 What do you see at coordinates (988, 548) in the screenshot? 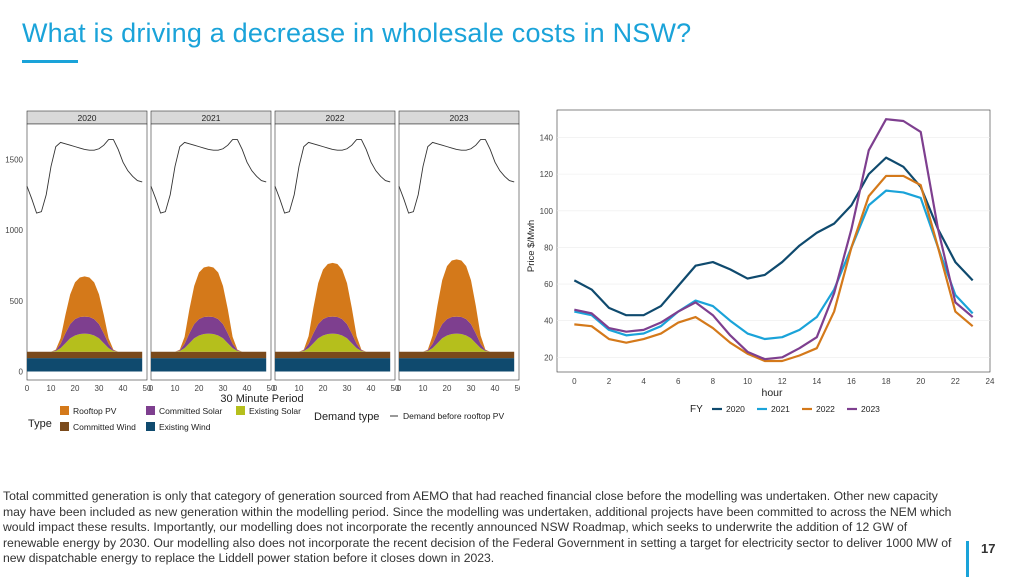
I see `page-number: 17` at bounding box center [988, 548].